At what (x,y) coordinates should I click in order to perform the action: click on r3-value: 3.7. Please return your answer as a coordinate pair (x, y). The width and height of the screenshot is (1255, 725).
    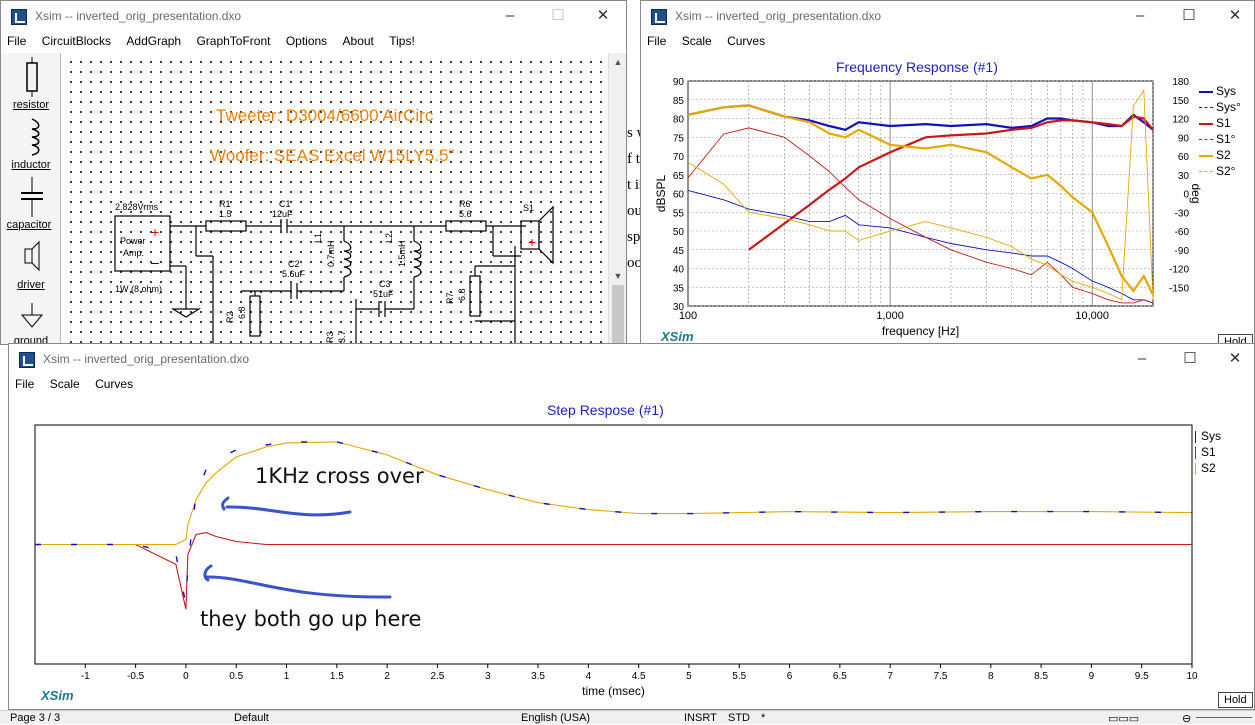
    Looking at the image, I should click on (342, 336).